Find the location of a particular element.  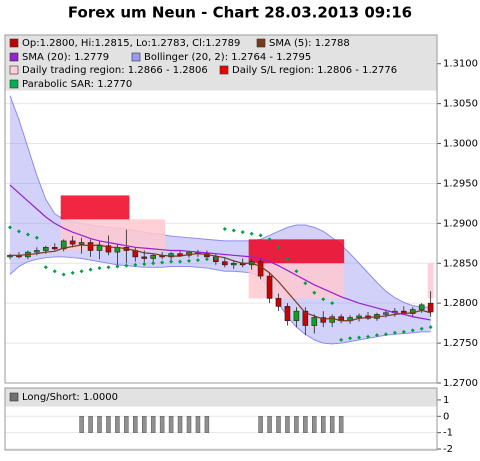

y-tick-label: 1.2700 is located at coordinates (460, 383).